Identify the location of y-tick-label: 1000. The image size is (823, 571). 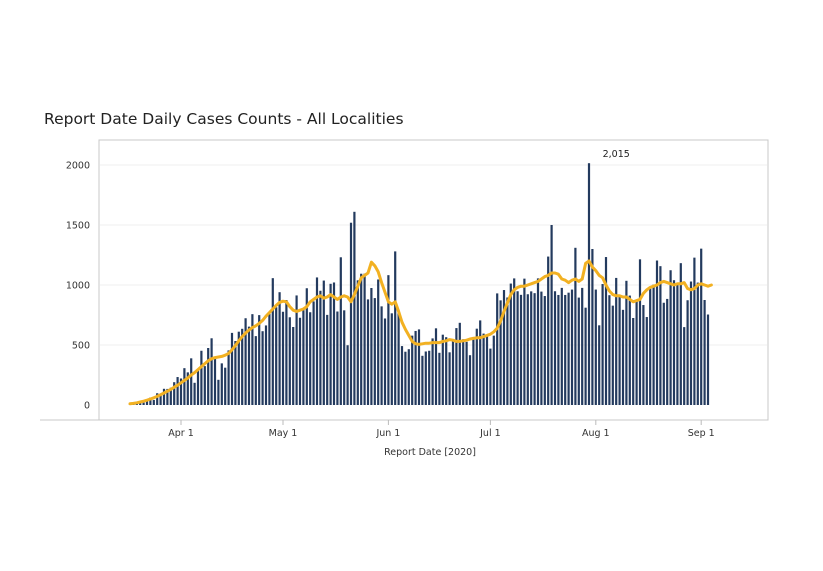
(78, 286).